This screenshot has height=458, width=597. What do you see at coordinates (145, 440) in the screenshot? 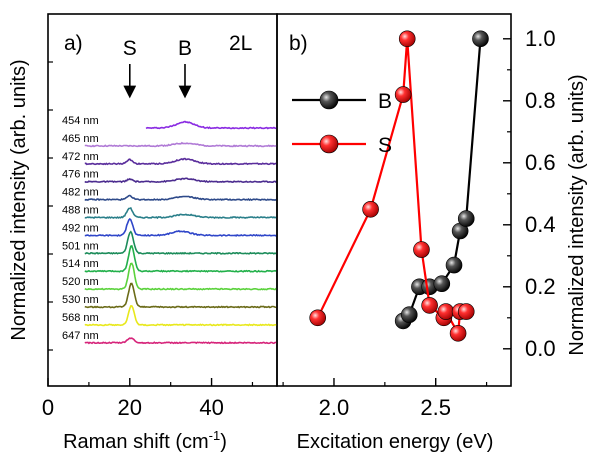
I see `panel-a-x-axis-title: Raman shift (cm-1)` at bounding box center [145, 440].